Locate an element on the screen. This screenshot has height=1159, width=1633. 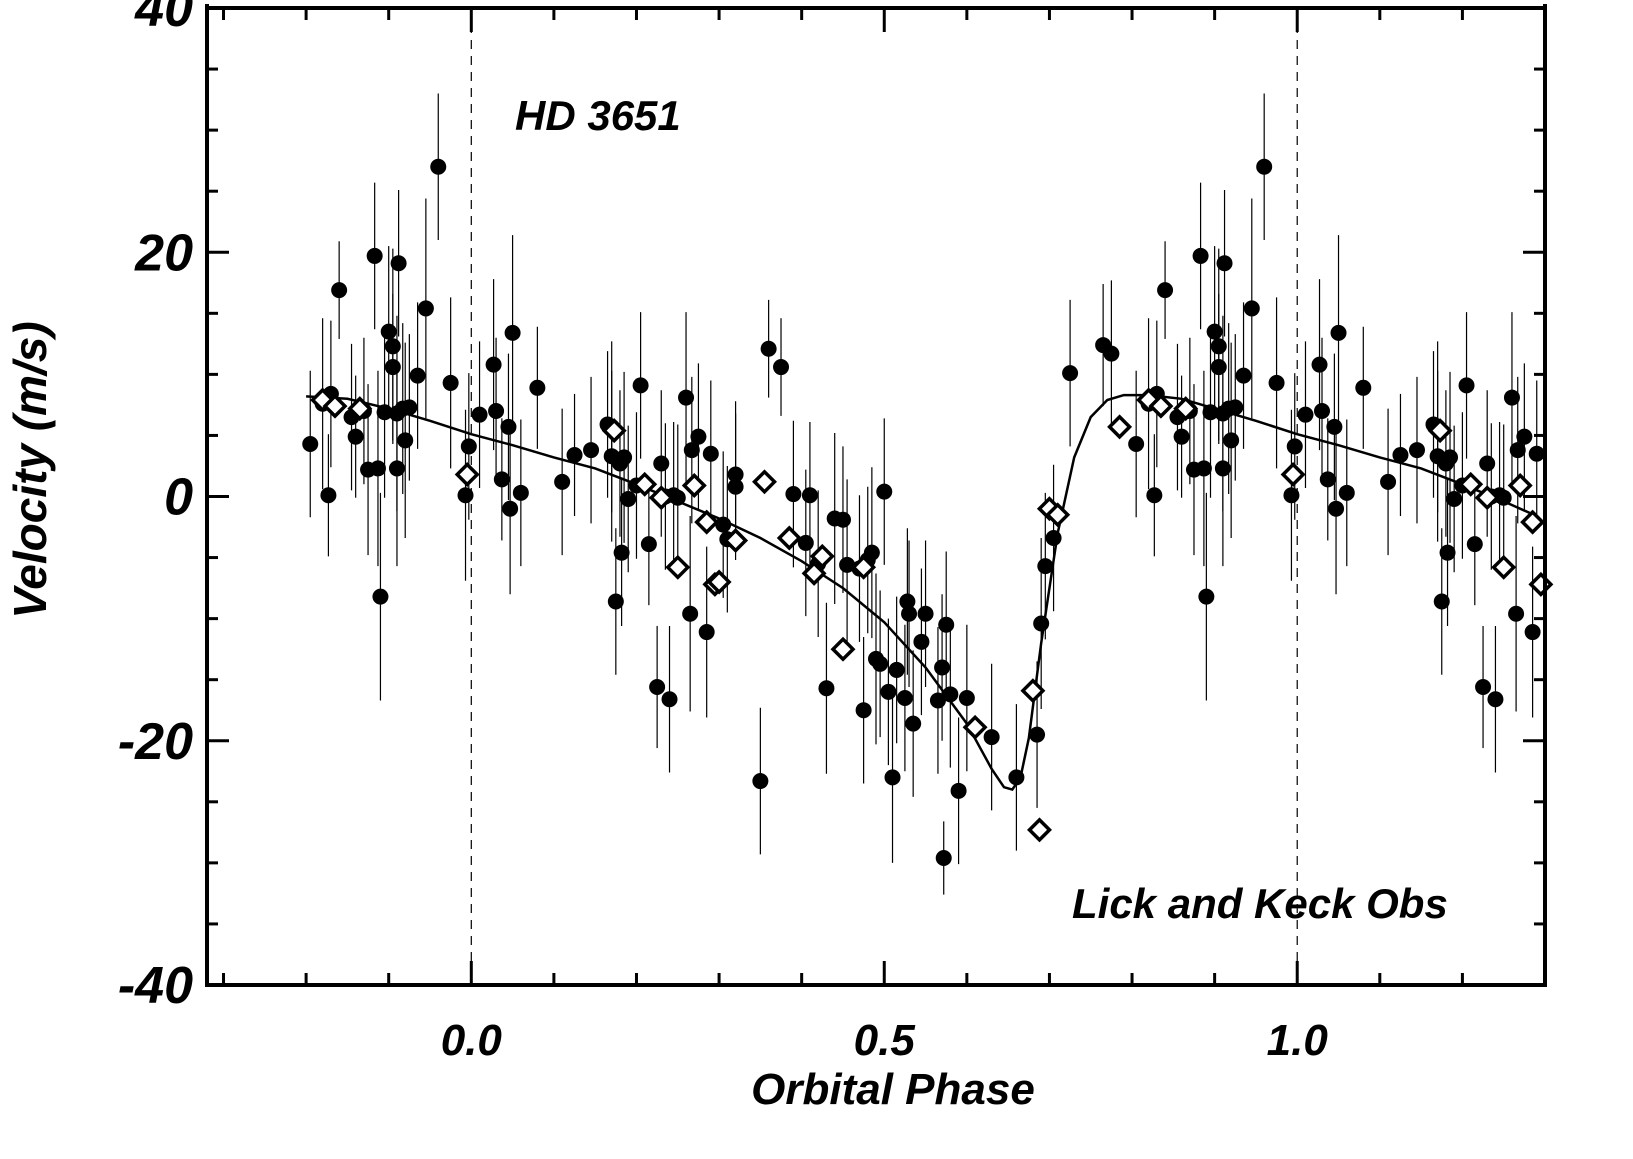
y-axis-label: Velocity (m/s) is located at coordinates (30, 469).